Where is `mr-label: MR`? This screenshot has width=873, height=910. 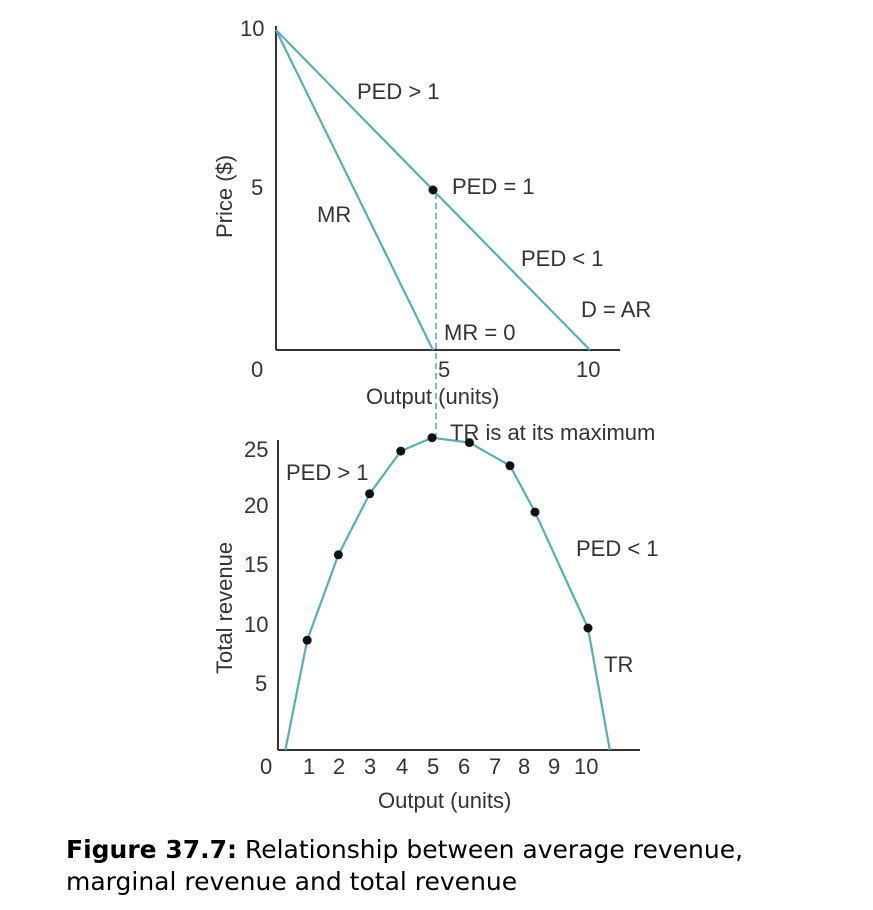 mr-label: MR is located at coordinates (334, 214).